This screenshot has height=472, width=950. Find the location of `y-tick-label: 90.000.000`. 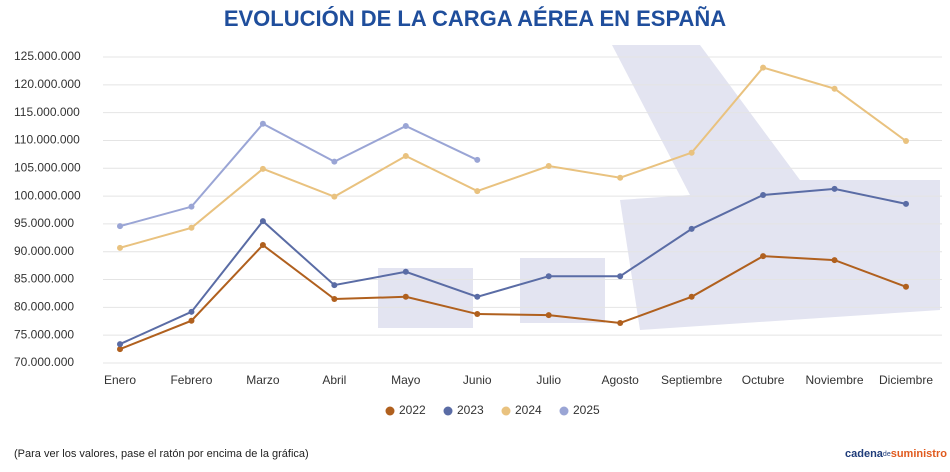

y-tick-label: 90.000.000 is located at coordinates (44, 251).